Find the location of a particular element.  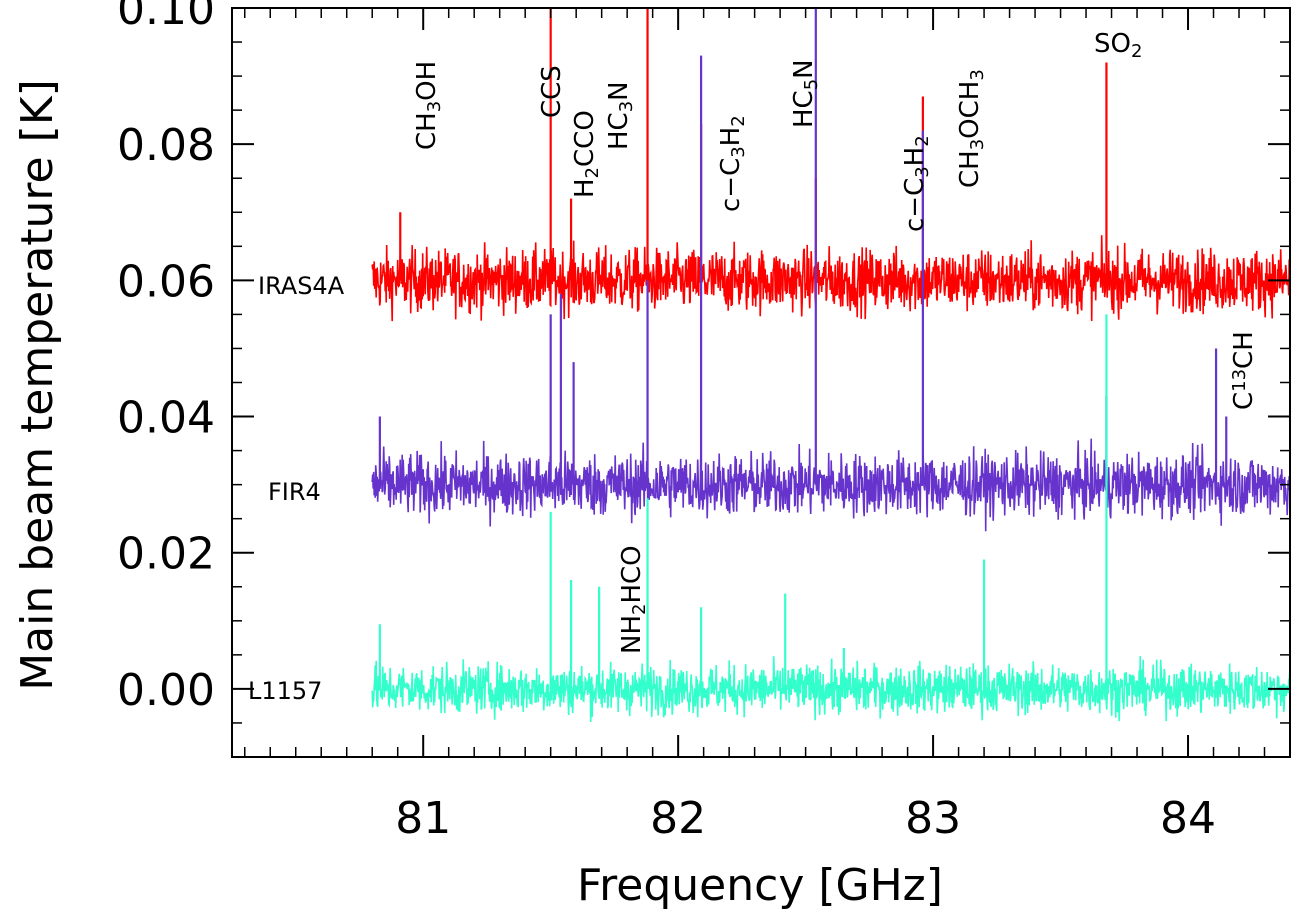

molecule-label: HC3N is located at coordinates (620, 115).